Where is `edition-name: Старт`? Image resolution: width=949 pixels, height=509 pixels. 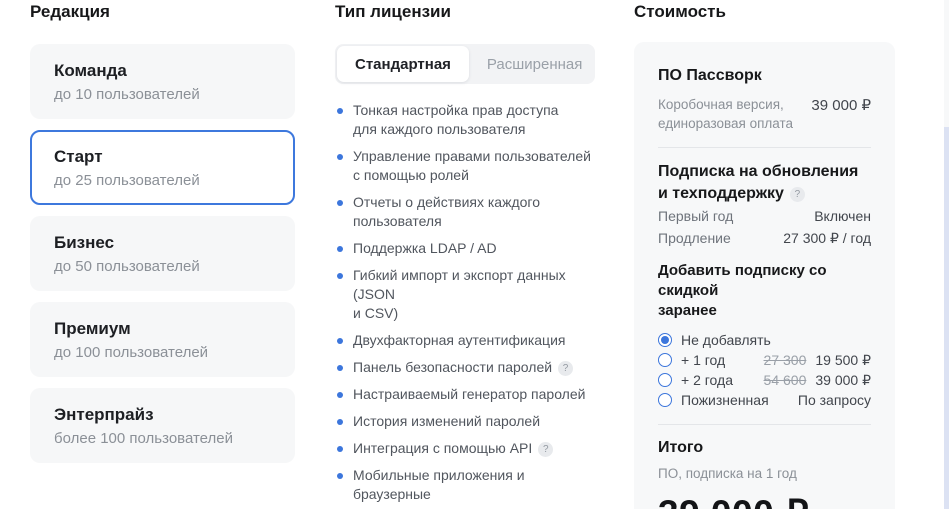
edition-name: Старт is located at coordinates (78, 156).